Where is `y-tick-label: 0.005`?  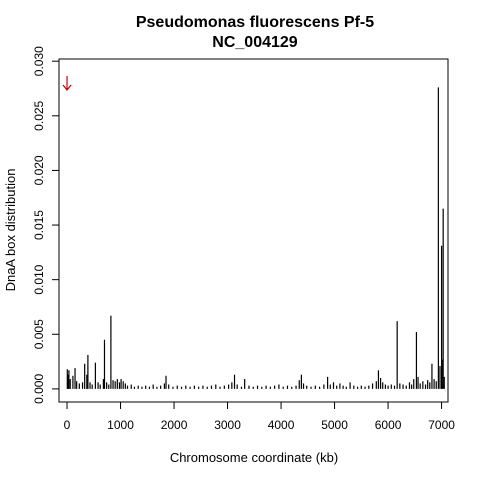 y-tick-label: 0.005 is located at coordinates (39, 334).